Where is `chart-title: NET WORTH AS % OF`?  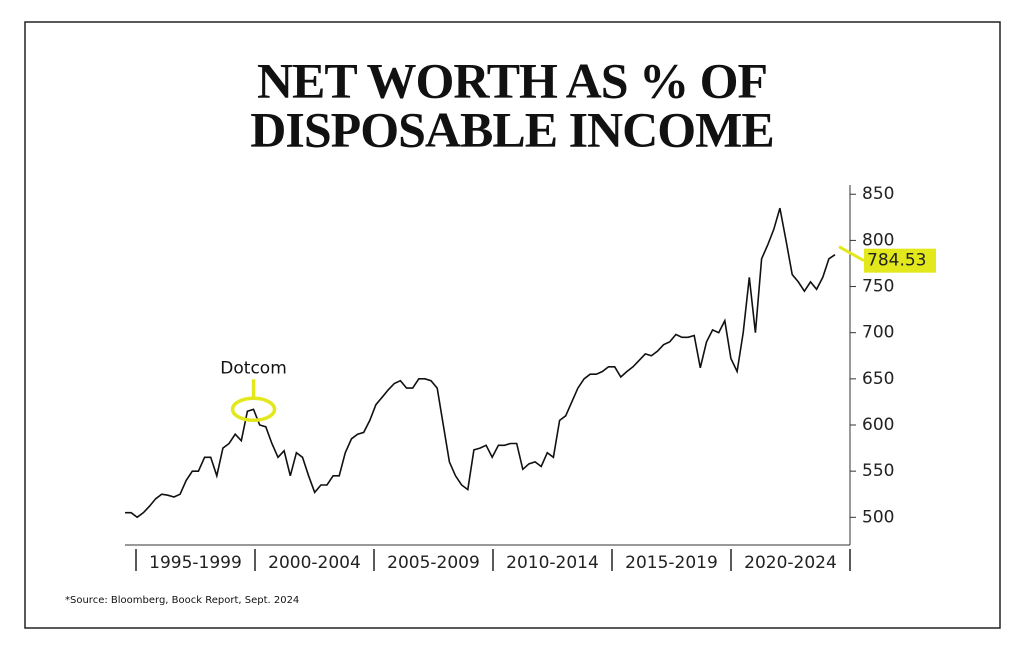 chart-title: NET WORTH AS % OF is located at coordinates (512, 80).